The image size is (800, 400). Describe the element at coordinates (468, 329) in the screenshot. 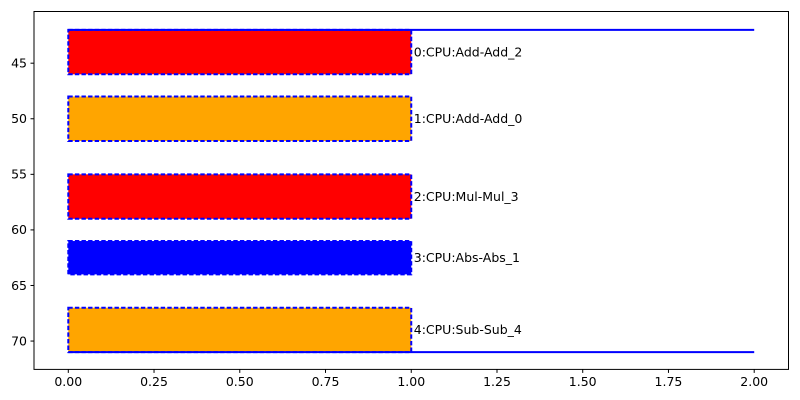

I see `task-bar-label: 4:CPU:Sub-Sub_4` at that location.